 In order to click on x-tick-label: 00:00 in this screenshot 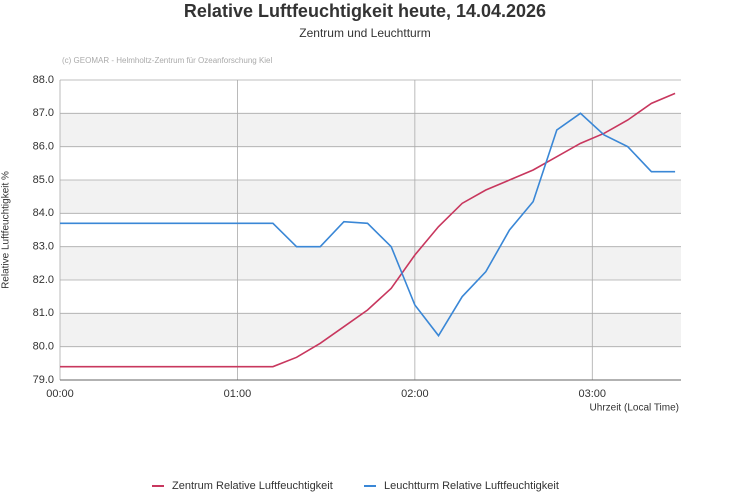, I will do `click(60, 394)`.